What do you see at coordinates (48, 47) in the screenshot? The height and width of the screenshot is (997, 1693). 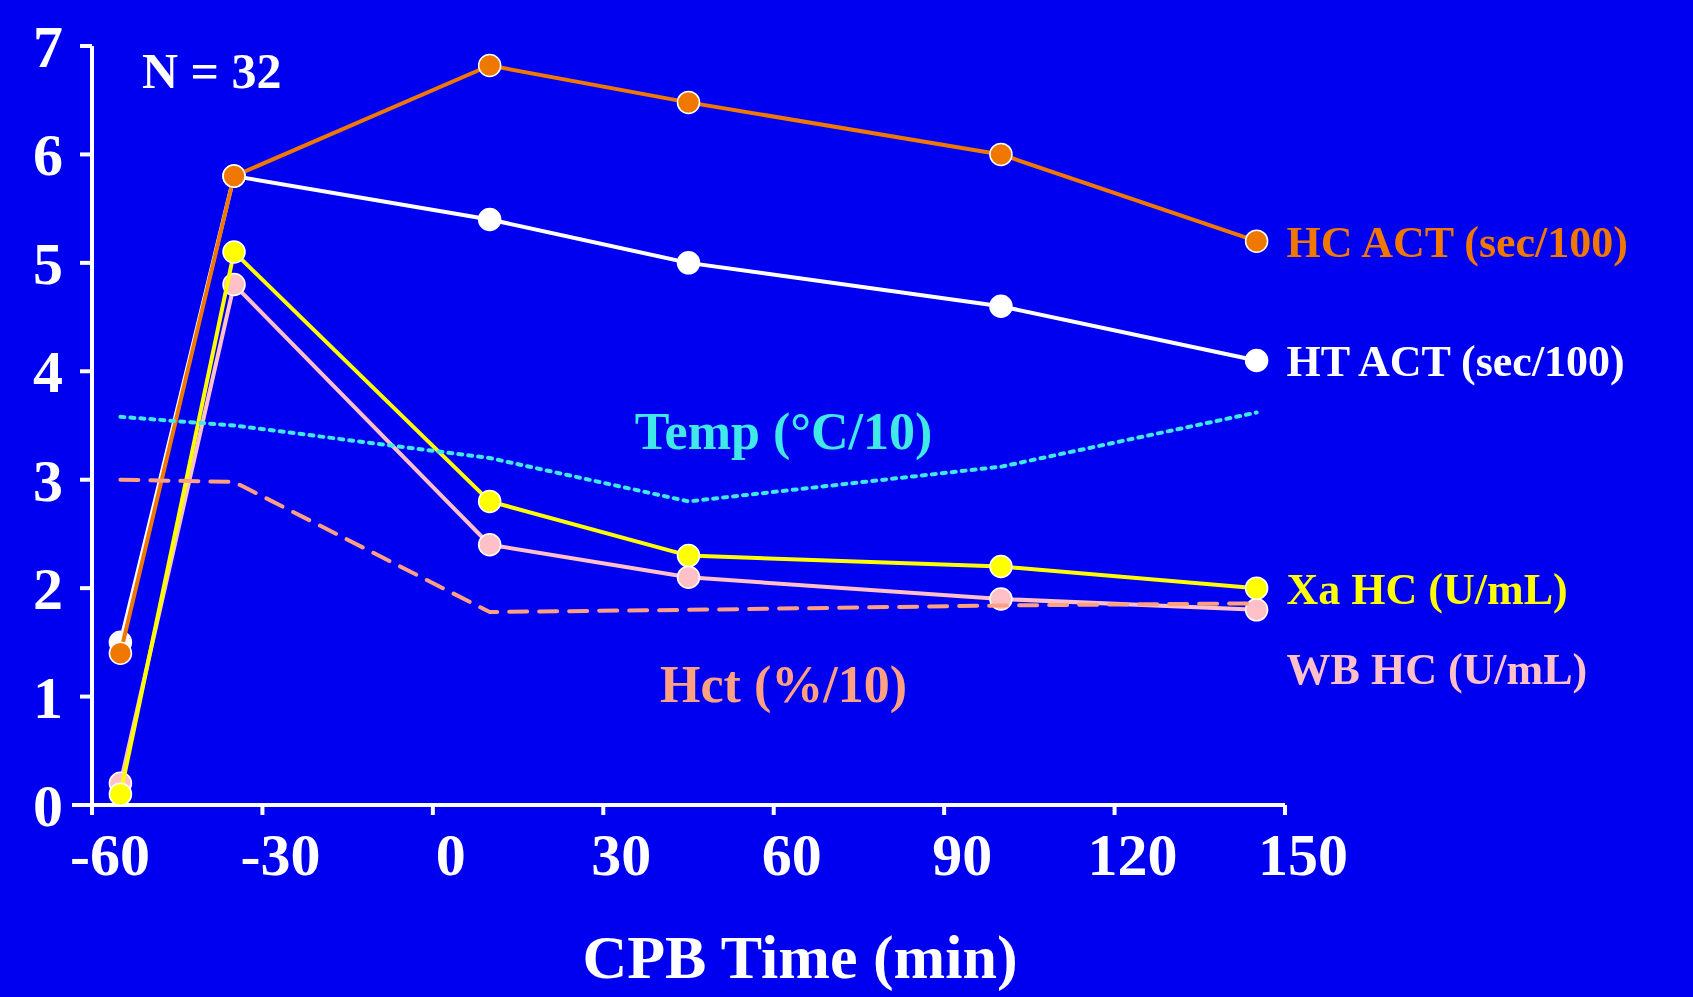 I see `y-tick-label: 7` at bounding box center [48, 47].